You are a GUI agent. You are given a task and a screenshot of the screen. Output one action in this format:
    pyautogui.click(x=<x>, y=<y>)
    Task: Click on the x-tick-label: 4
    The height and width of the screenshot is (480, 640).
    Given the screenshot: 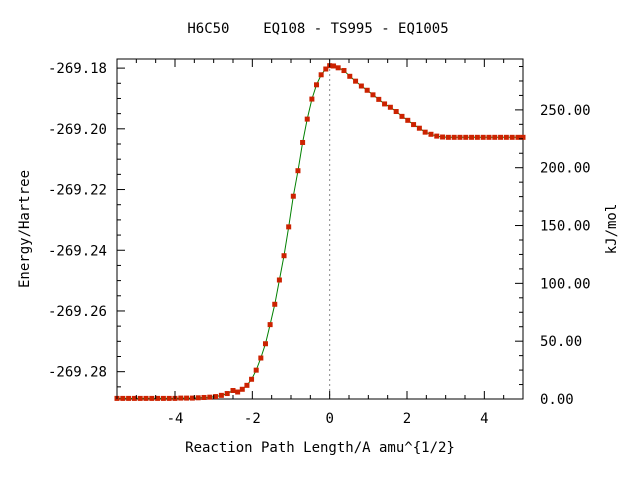 What is the action you would take?
    pyautogui.click(x=484, y=419)
    